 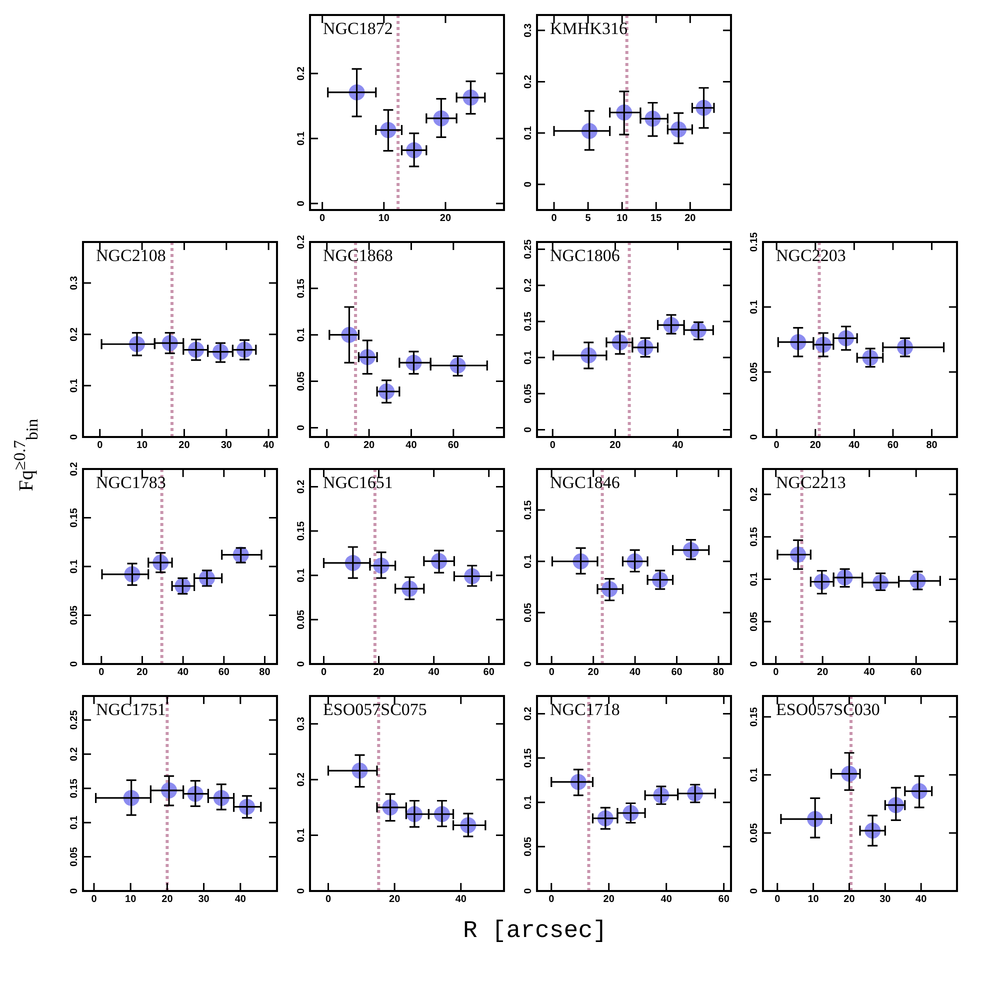 What do you see at coordinates (656, 218) in the screenshot?
I see `x-tick-label: 15` at bounding box center [656, 218].